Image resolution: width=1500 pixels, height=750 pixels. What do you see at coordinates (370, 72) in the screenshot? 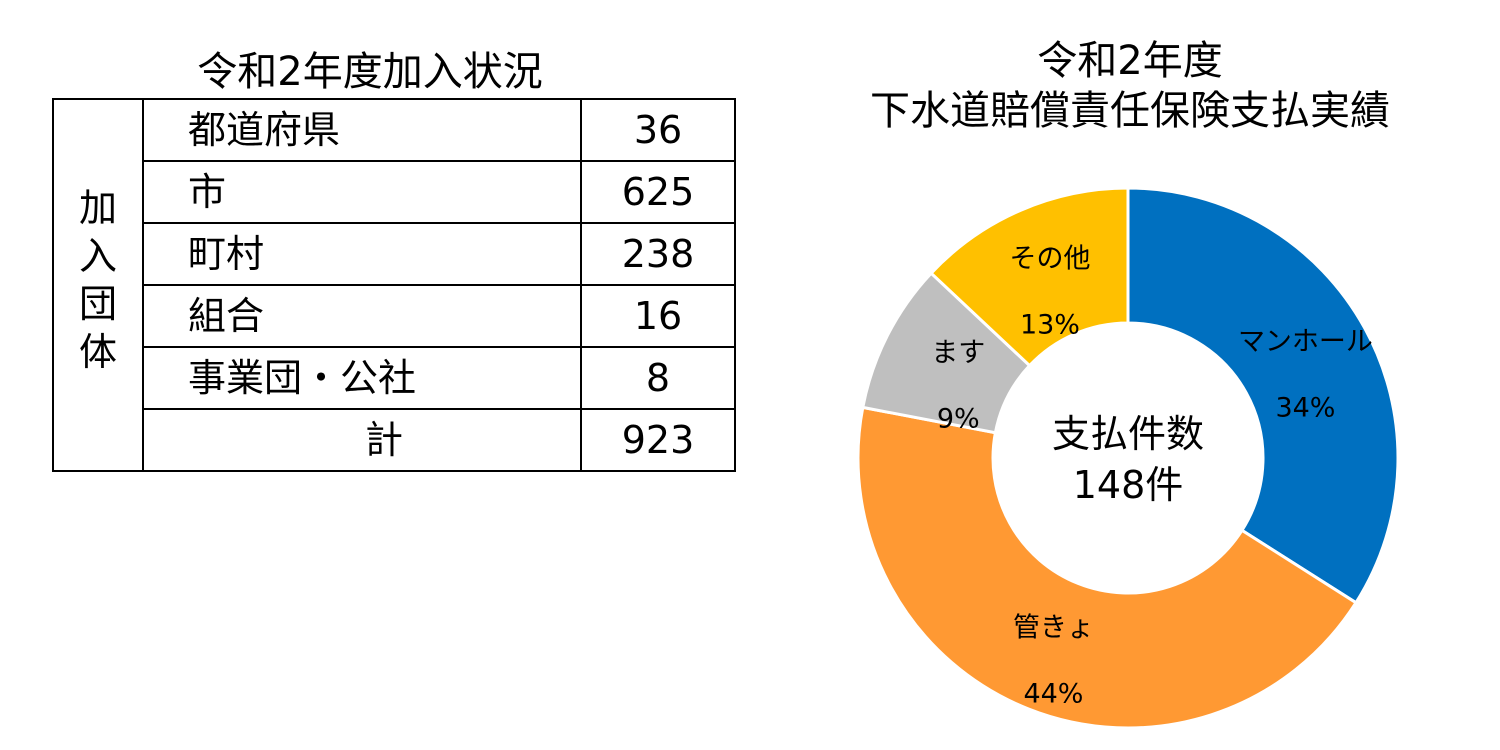
I see `table-title: 令和2年度加入状況` at bounding box center [370, 72].